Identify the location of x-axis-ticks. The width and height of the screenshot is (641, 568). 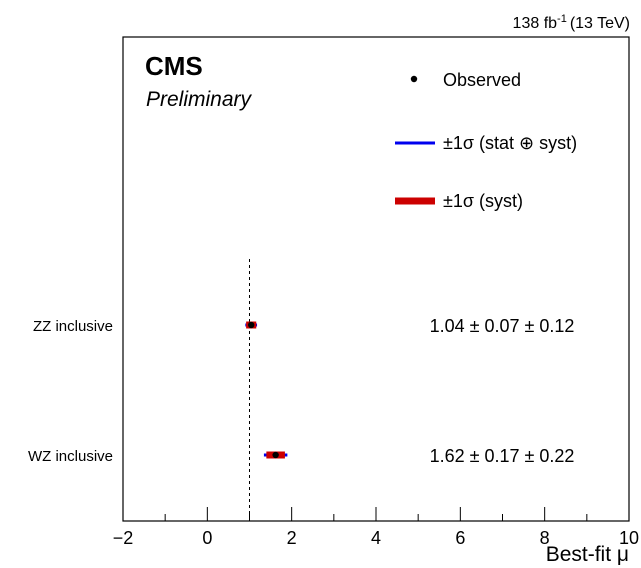
(376, 514).